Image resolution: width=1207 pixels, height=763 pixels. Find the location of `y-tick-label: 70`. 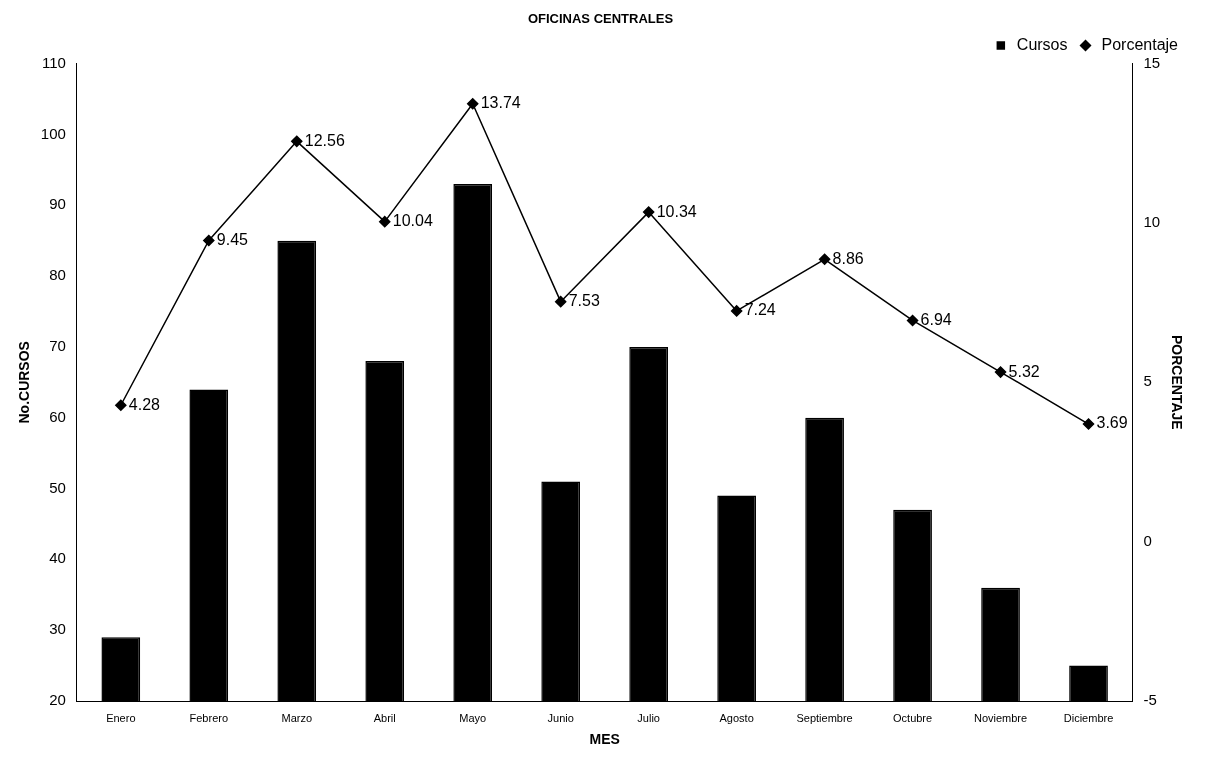

y-tick-label: 70 is located at coordinates (57, 346).